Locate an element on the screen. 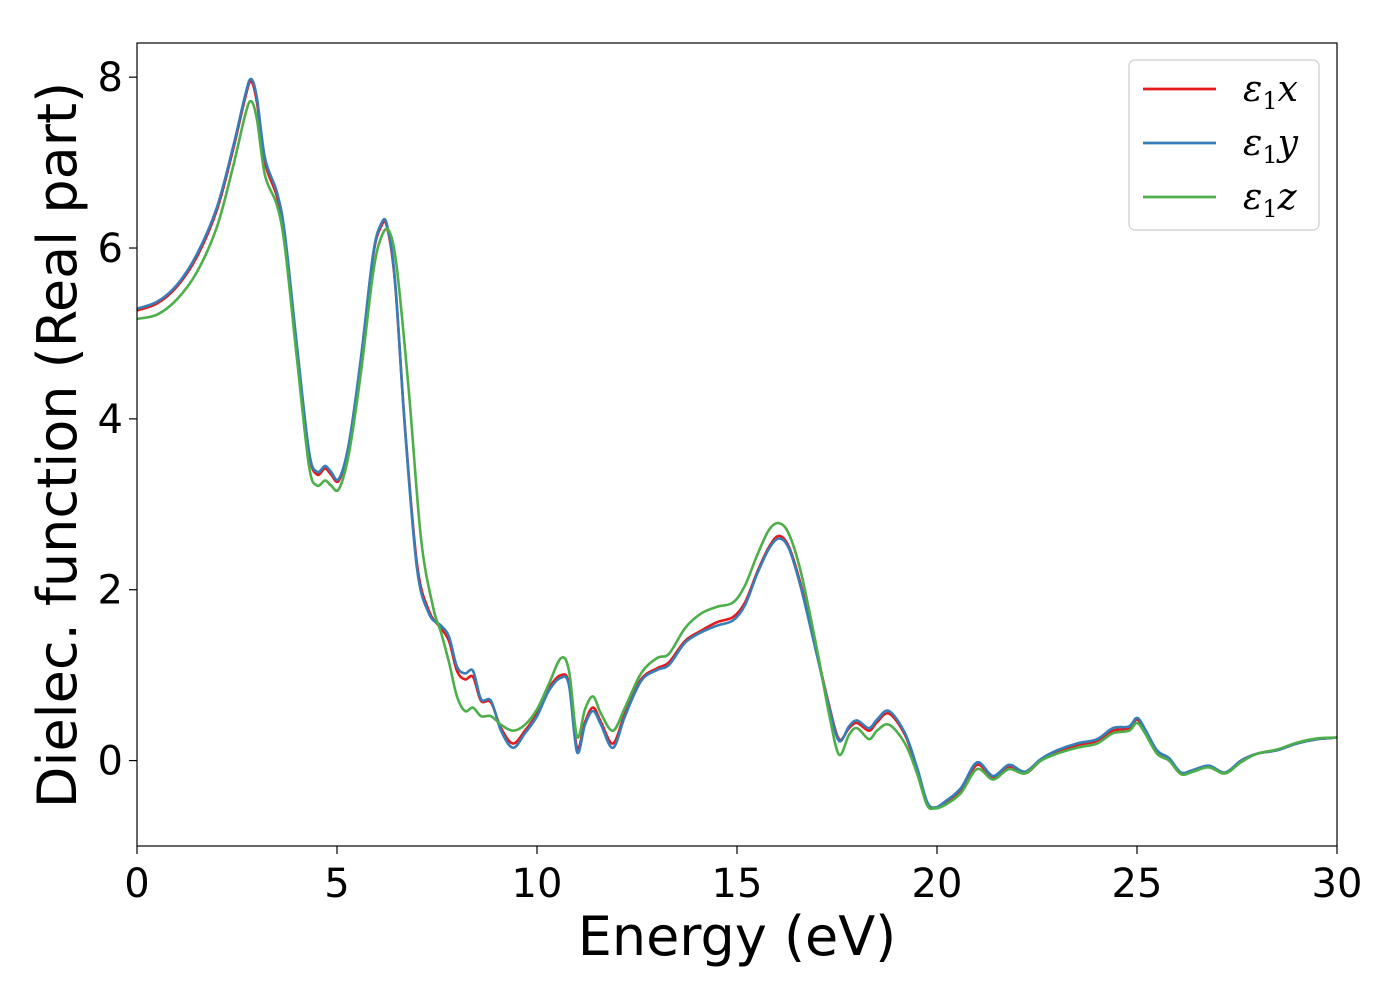 Image resolution: width=1400 pixels, height=1000 pixels. x-axis: 0 5 10 15 20 25 30 is located at coordinates (743, 876).